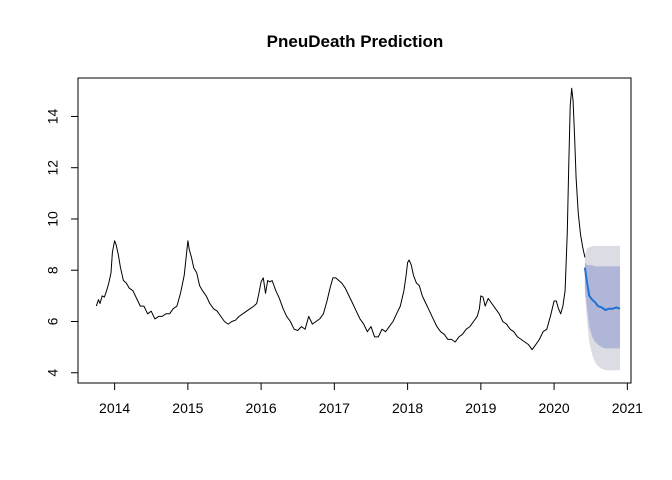  What do you see at coordinates (355, 41) in the screenshot?
I see `chart-title: PneuDeath Prediction` at bounding box center [355, 41].